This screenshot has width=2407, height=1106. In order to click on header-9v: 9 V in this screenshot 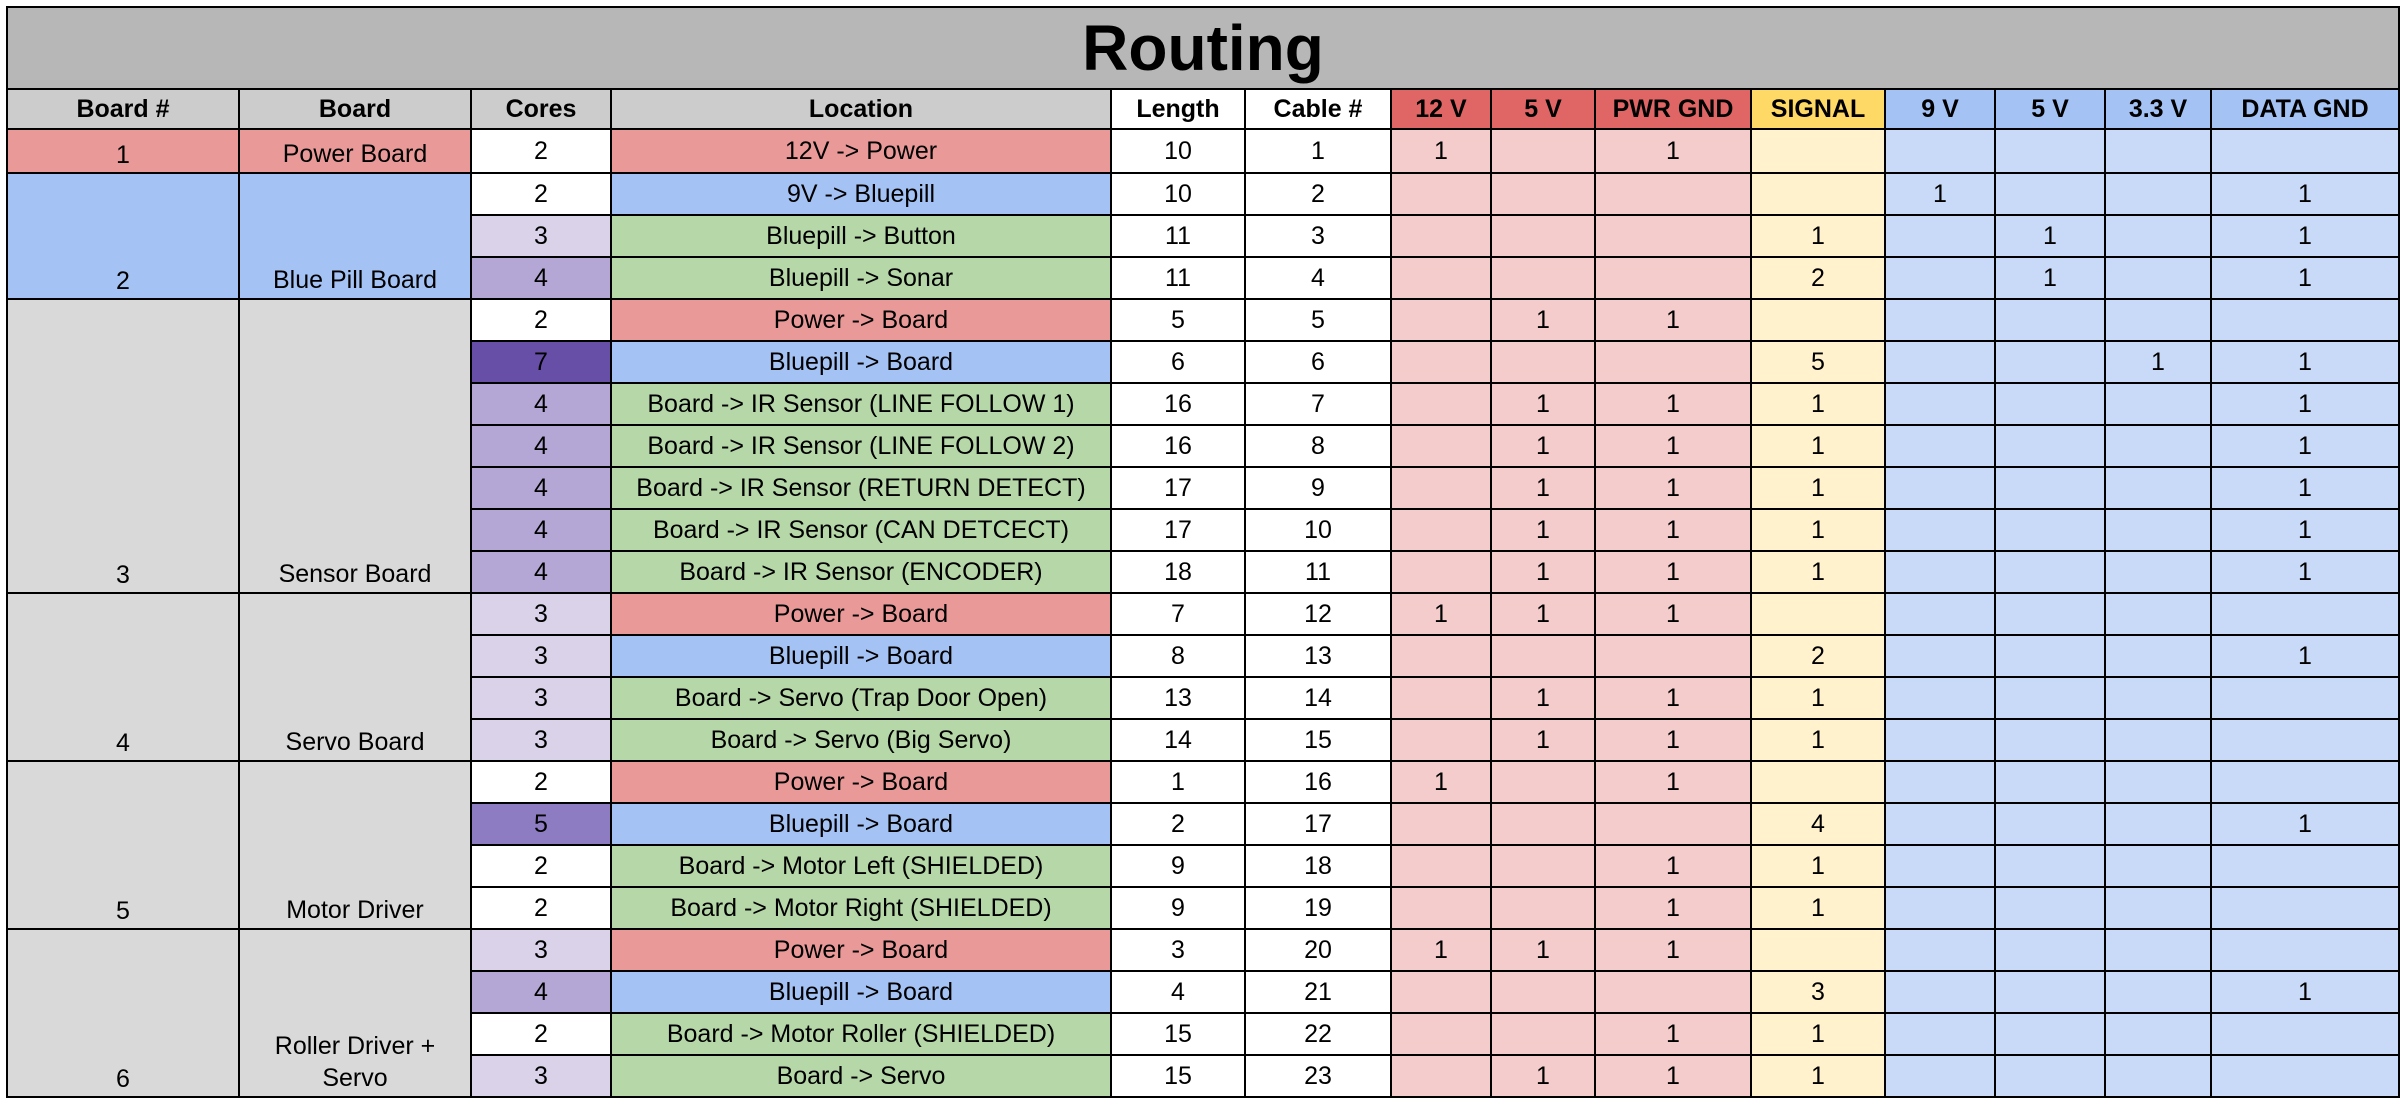, I will do `click(1940, 109)`.